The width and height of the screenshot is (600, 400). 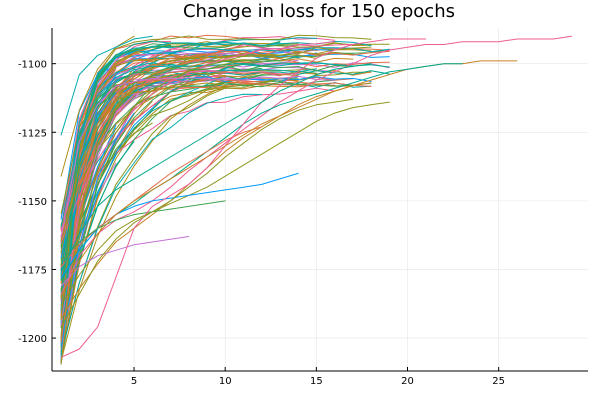 What do you see at coordinates (319, 11) in the screenshot?
I see `chart-title: Change in loss for 150 epochs` at bounding box center [319, 11].